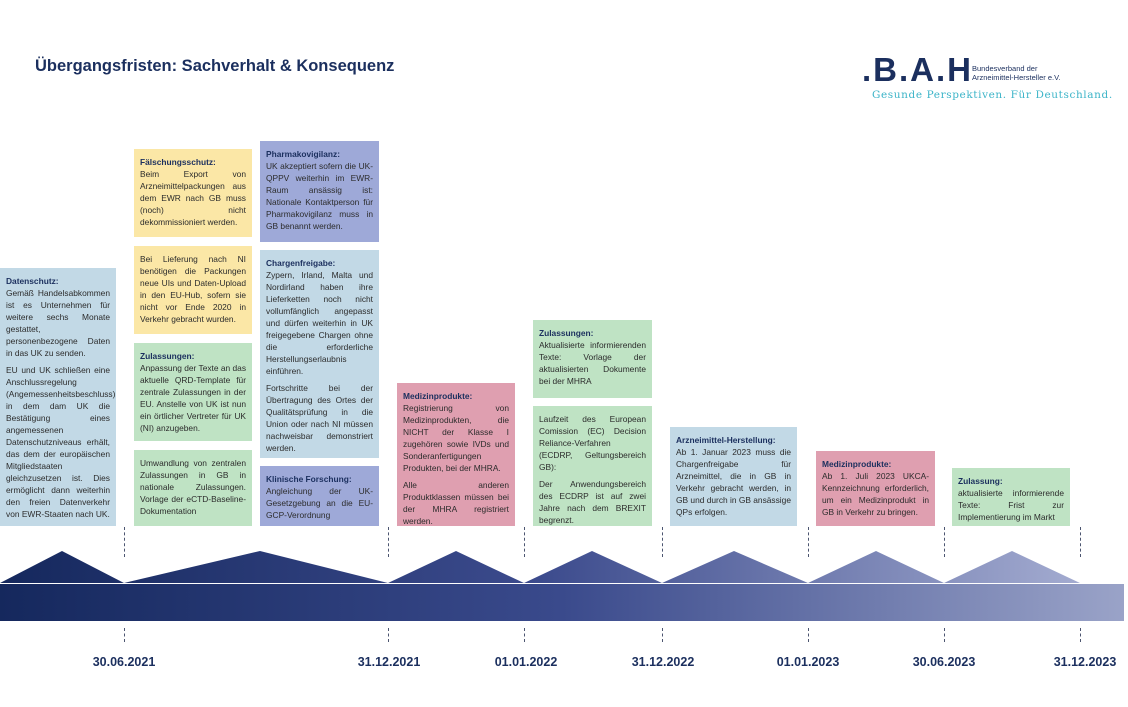 This screenshot has width=1128, height=707. What do you see at coordinates (980, 481) in the screenshot?
I see `box-heading: Zulassung:` at bounding box center [980, 481].